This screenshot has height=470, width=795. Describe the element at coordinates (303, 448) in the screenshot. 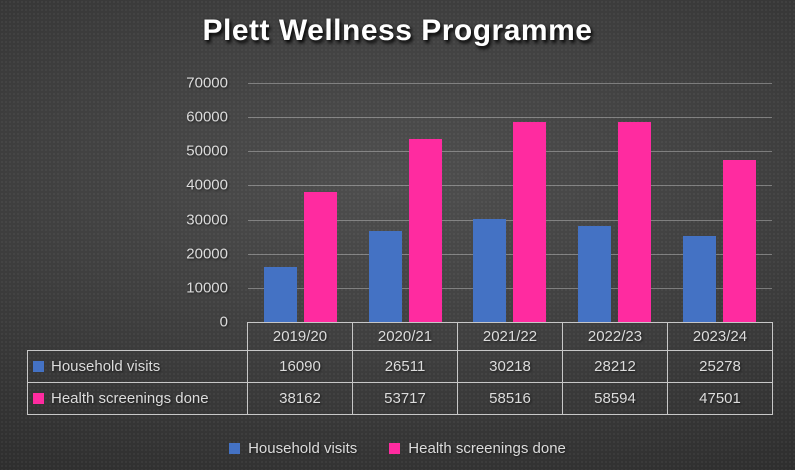

I see `legend-label: Household visits` at that location.